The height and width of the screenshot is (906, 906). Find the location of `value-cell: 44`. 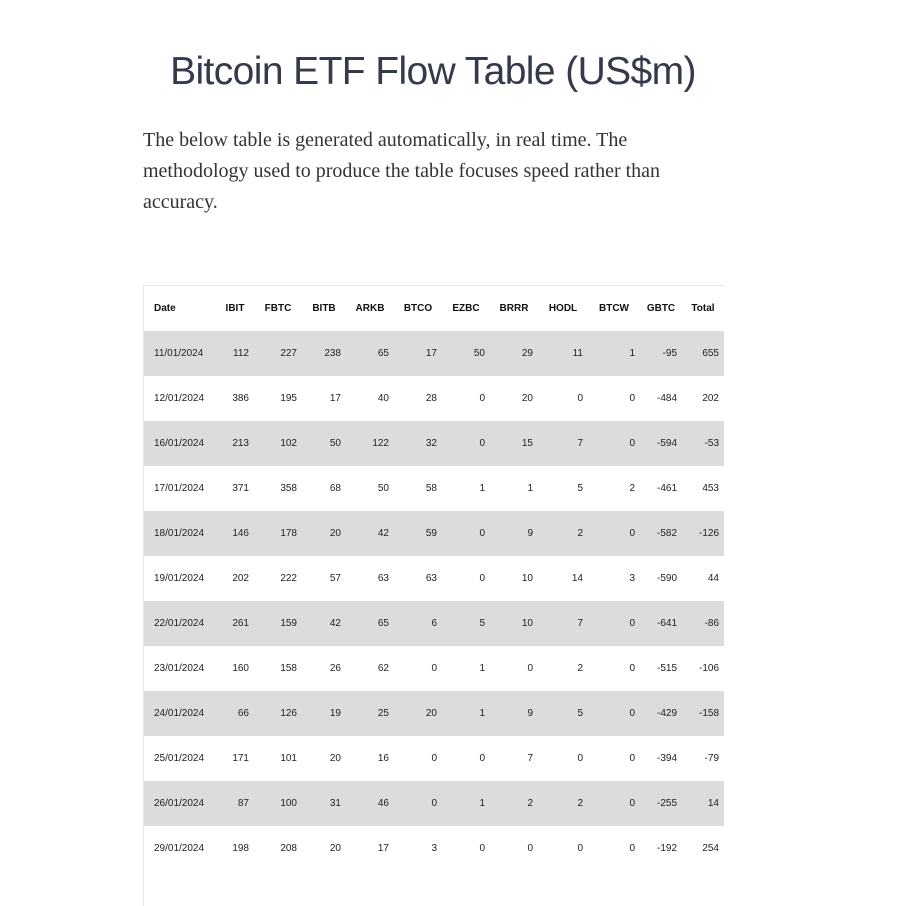

value-cell: 44 is located at coordinates (703, 578).